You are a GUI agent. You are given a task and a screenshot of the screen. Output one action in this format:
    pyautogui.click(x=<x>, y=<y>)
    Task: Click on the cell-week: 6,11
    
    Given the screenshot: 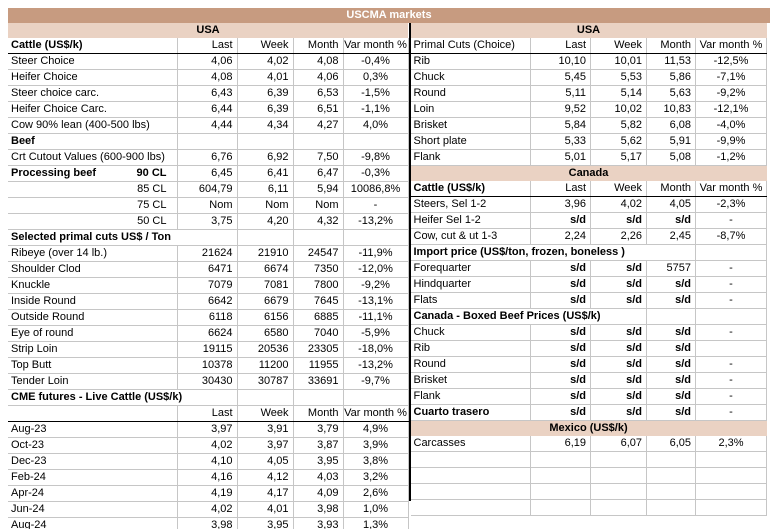 What is the action you would take?
    pyautogui.click(x=265, y=189)
    